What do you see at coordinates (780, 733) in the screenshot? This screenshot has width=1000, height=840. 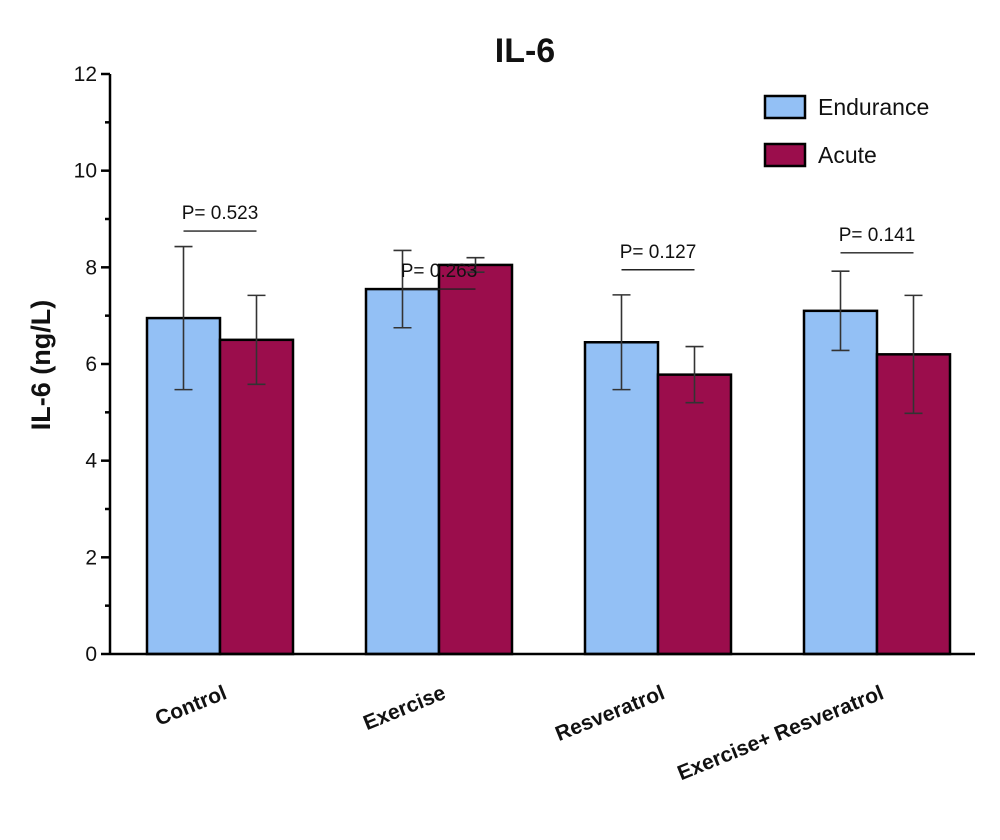 I see `x-tick-label: Exercise+ Resveratrol` at bounding box center [780, 733].